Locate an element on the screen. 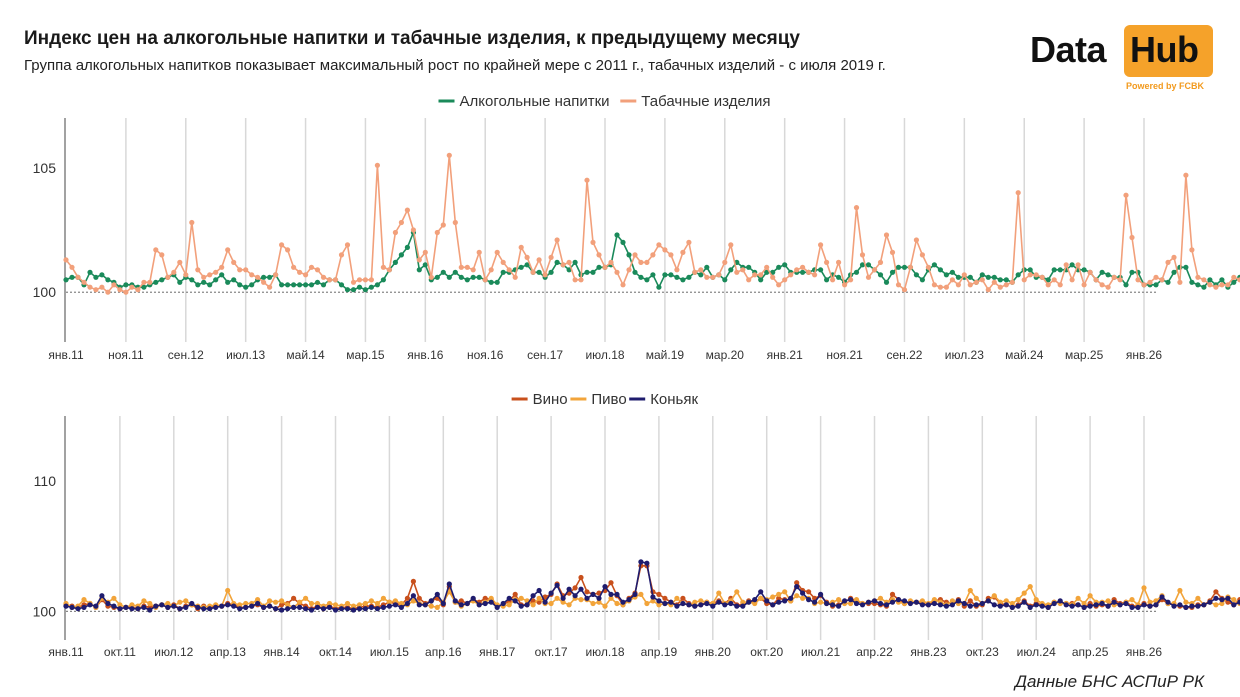  legend-label: Табачные изделия is located at coordinates (705, 101).